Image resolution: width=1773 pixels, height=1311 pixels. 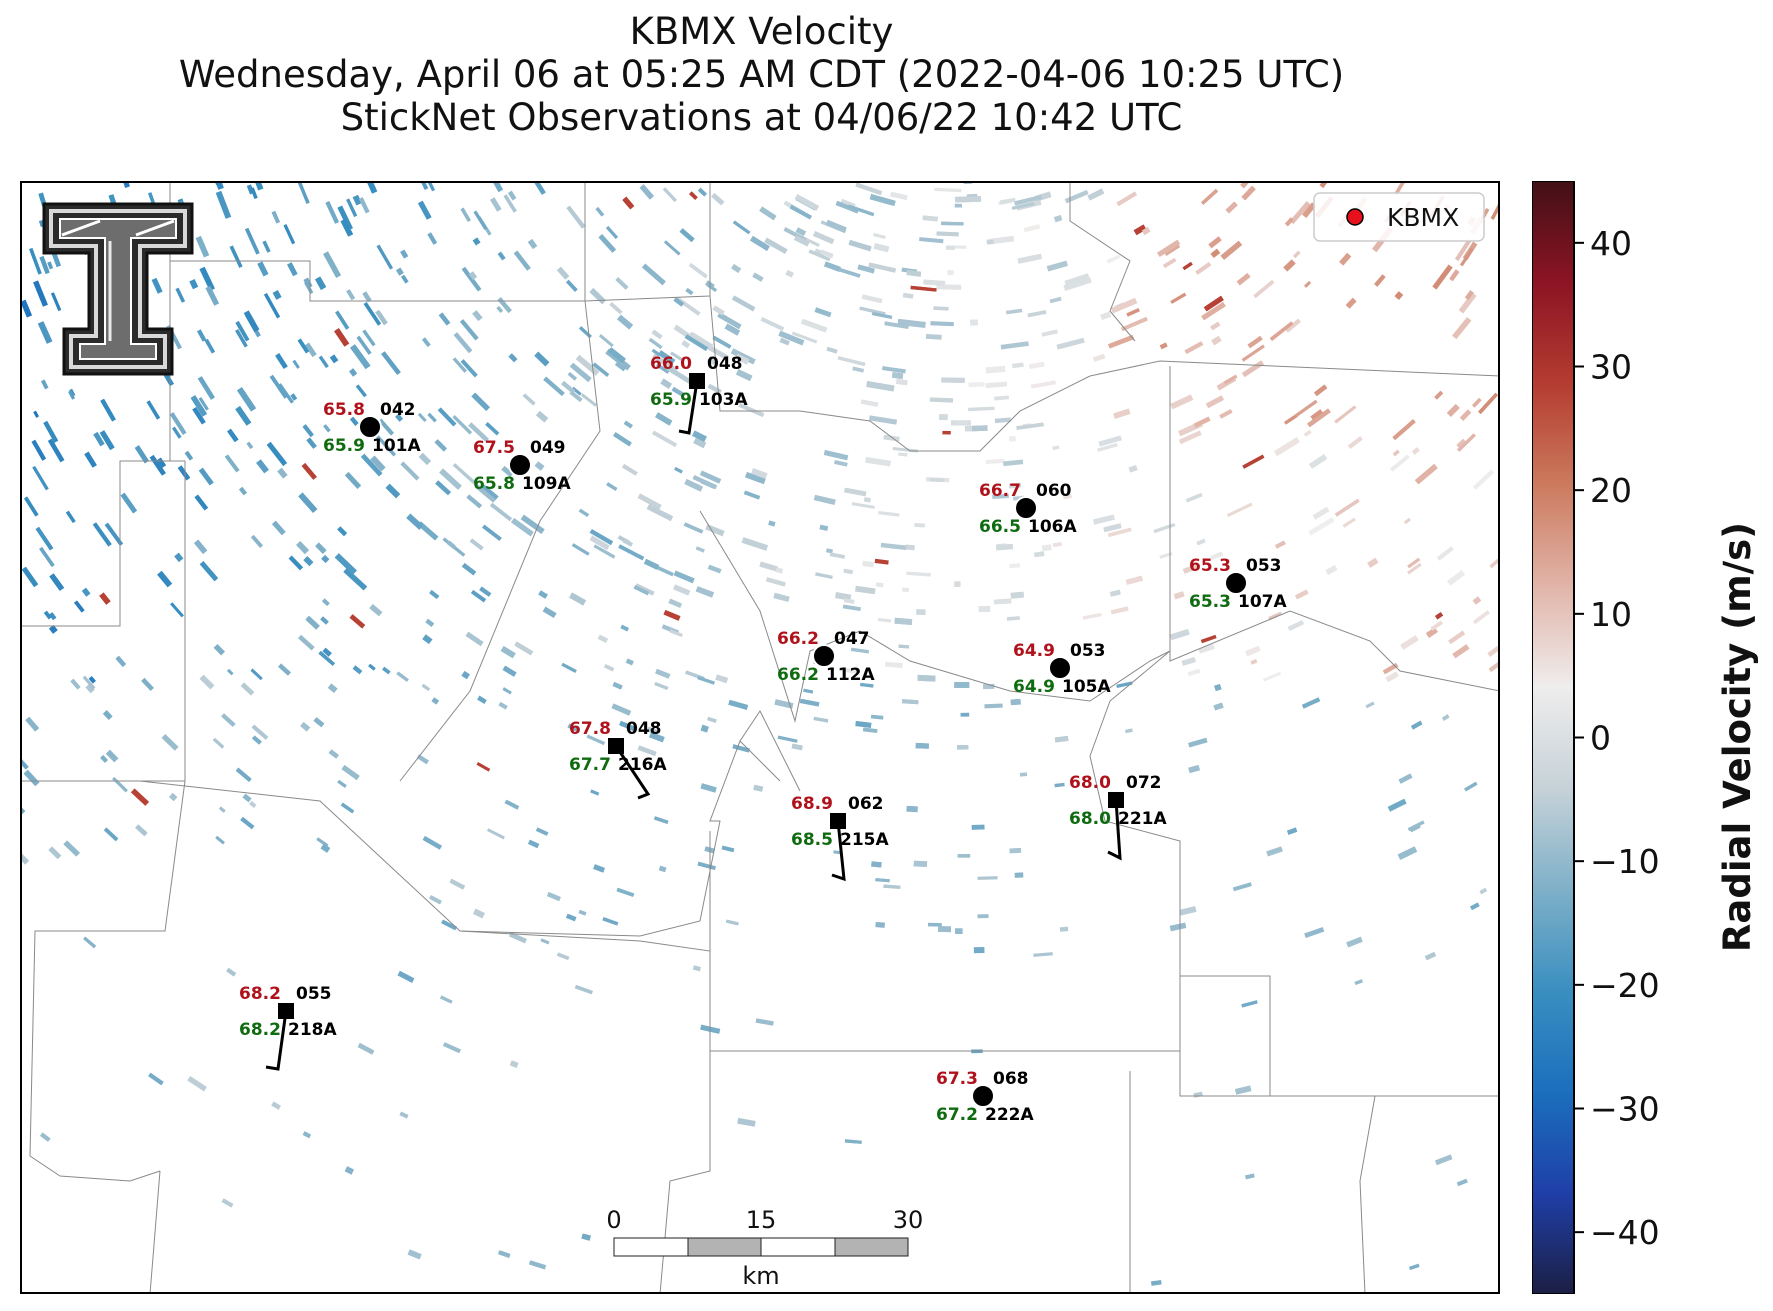 What do you see at coordinates (1090, 783) in the screenshot?
I see `station-temperature: 68.0` at bounding box center [1090, 783].